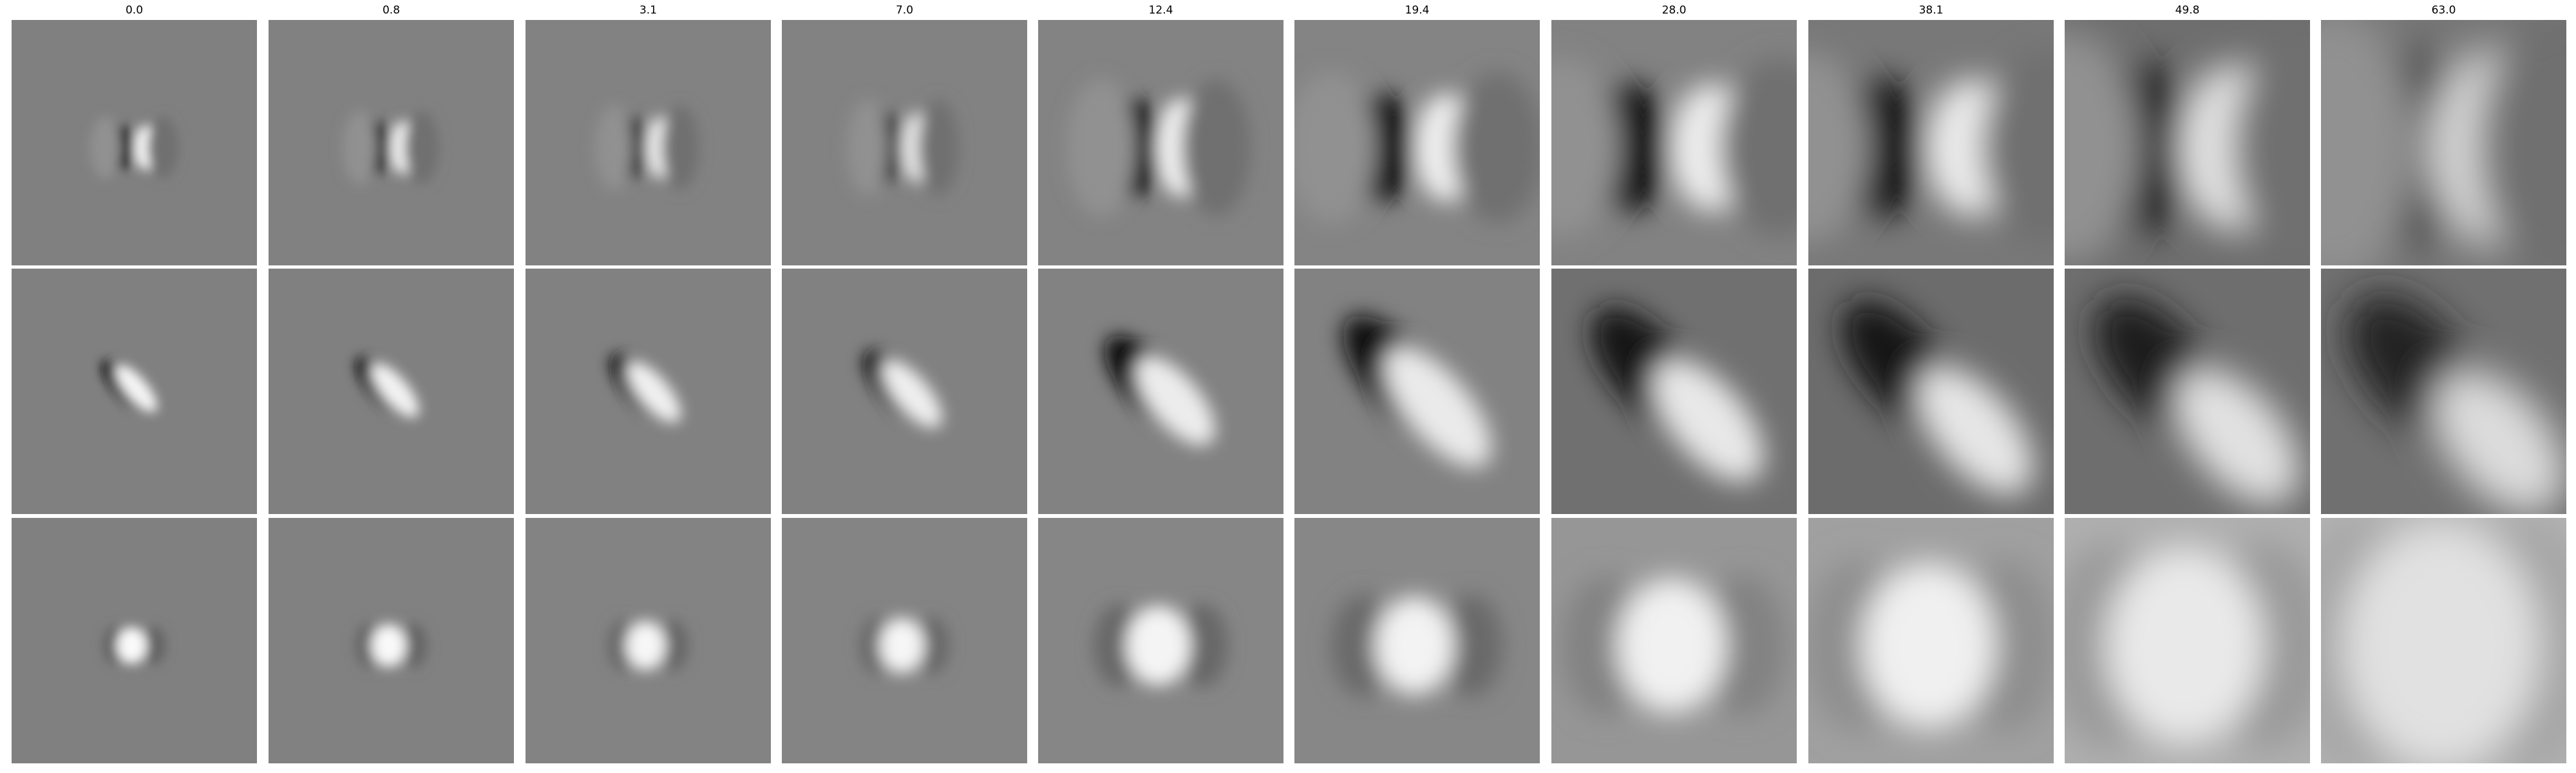 The width and height of the screenshot is (2576, 773). What do you see at coordinates (1417, 10) in the screenshot?
I see `column-title: 19.4` at bounding box center [1417, 10].